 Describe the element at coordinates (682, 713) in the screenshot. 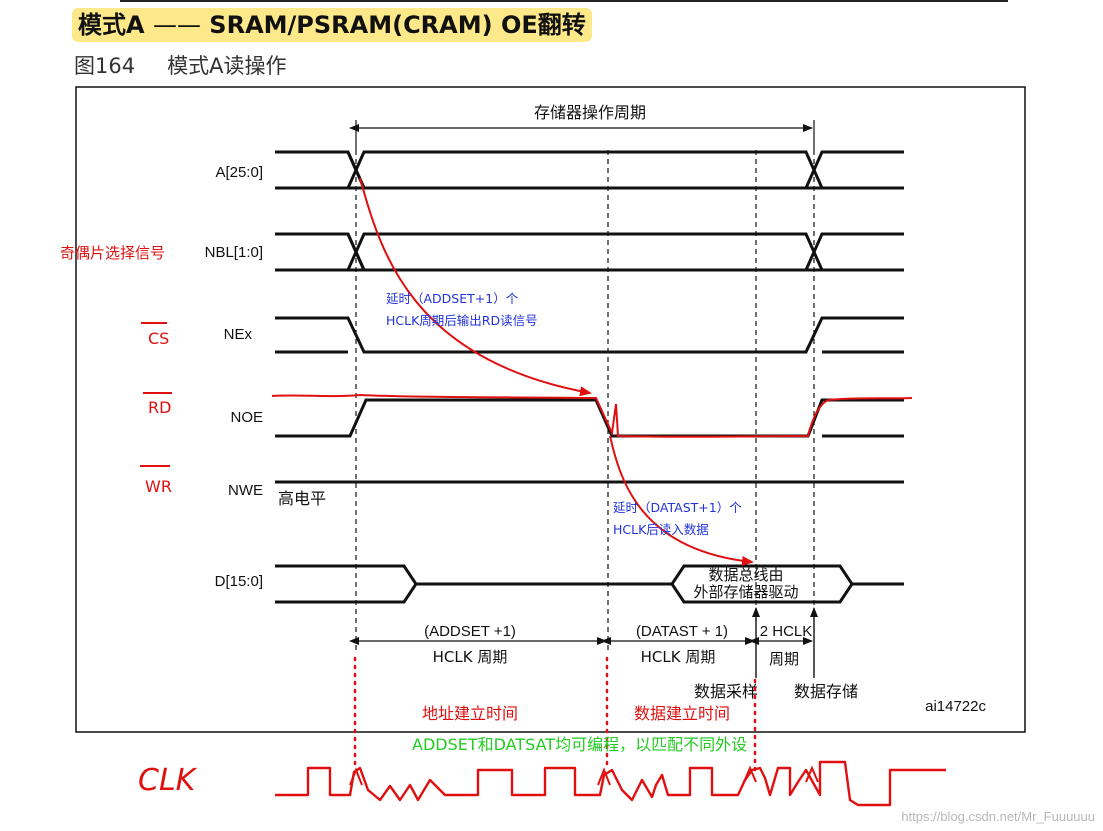

I see `data-setup-label: 数据建立时间` at that location.